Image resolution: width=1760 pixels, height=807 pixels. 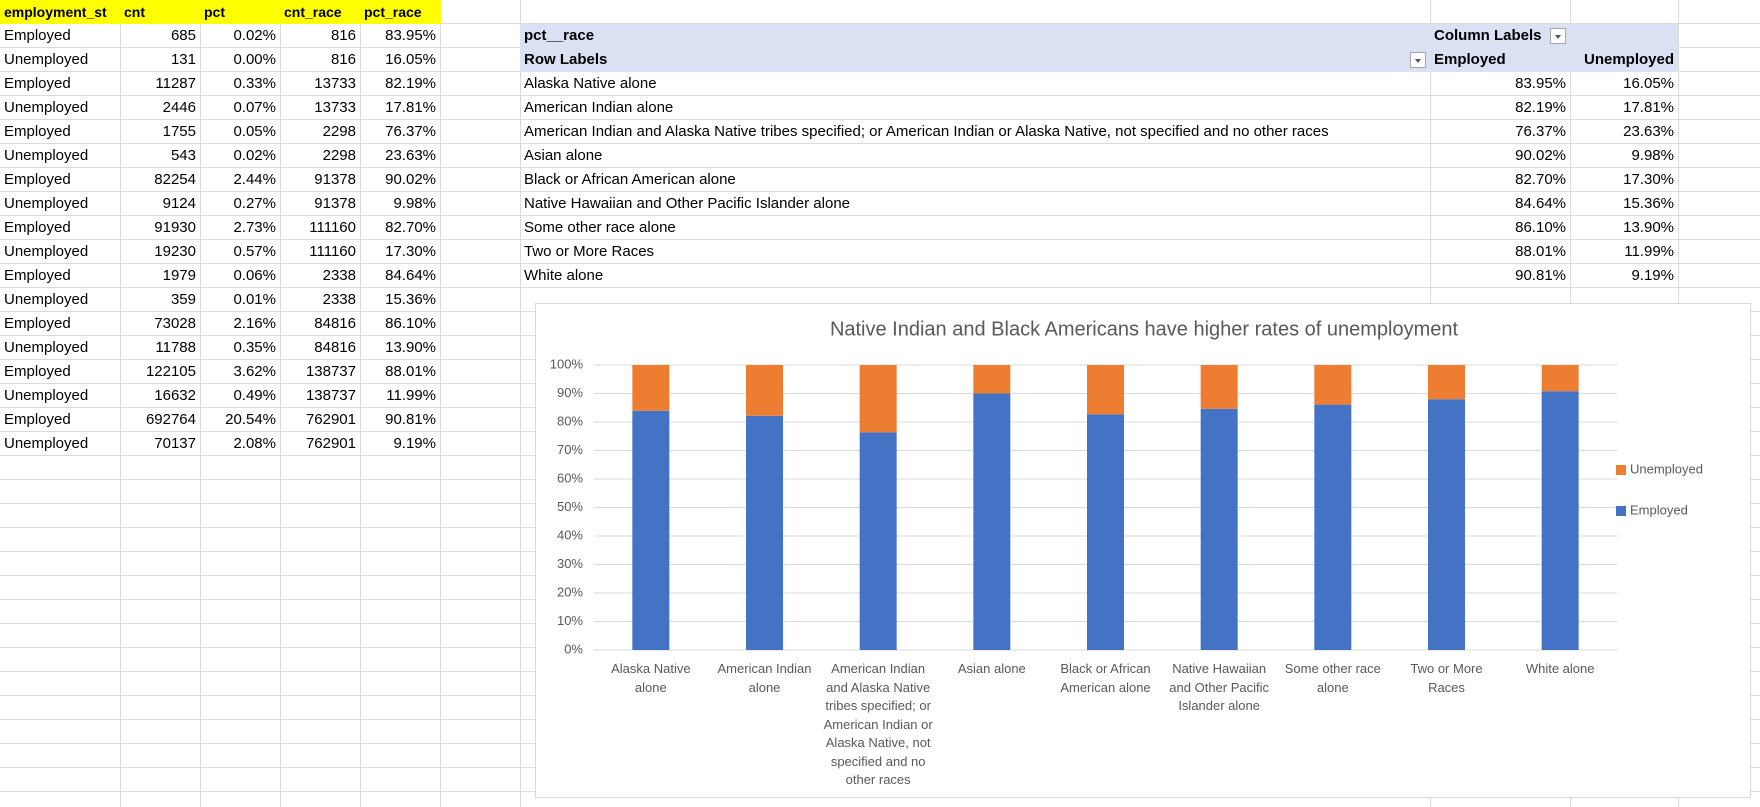 What do you see at coordinates (1540, 155) in the screenshot?
I see `pivot-value: 90.02%` at bounding box center [1540, 155].